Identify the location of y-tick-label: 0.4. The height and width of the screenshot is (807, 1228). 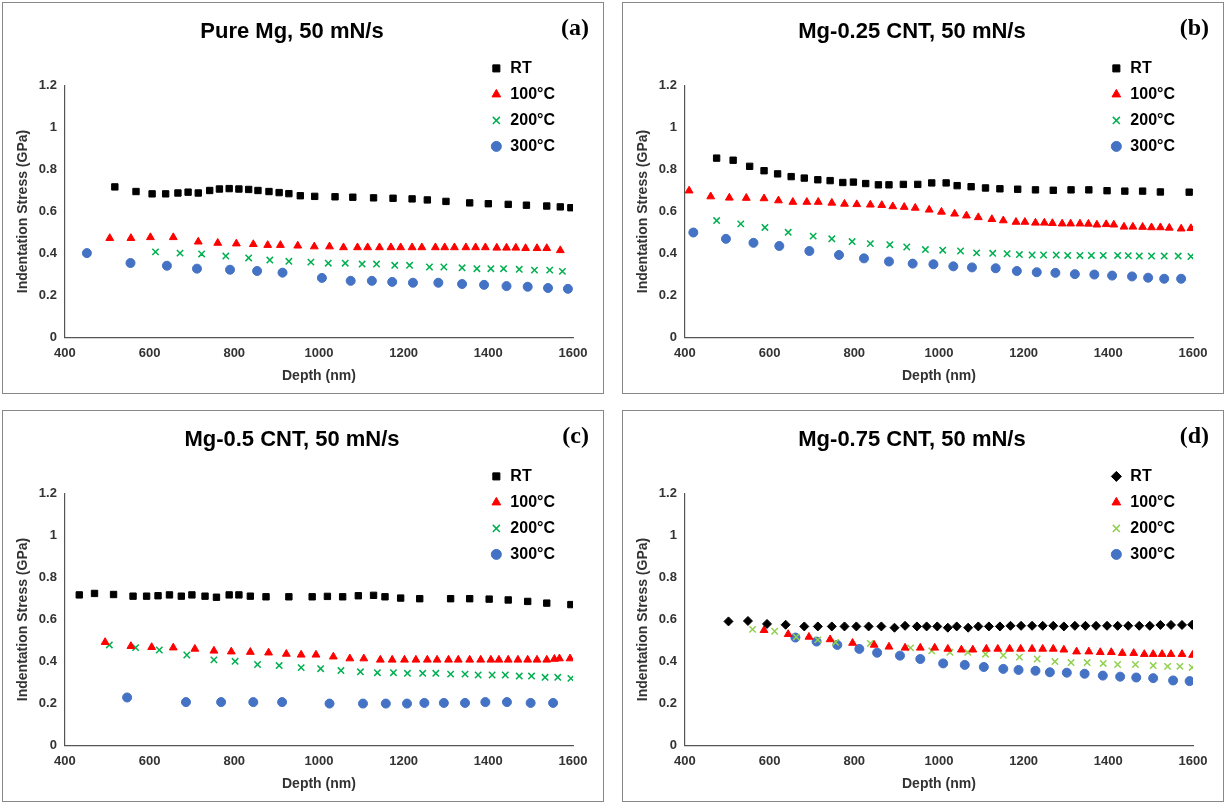
(668, 253).